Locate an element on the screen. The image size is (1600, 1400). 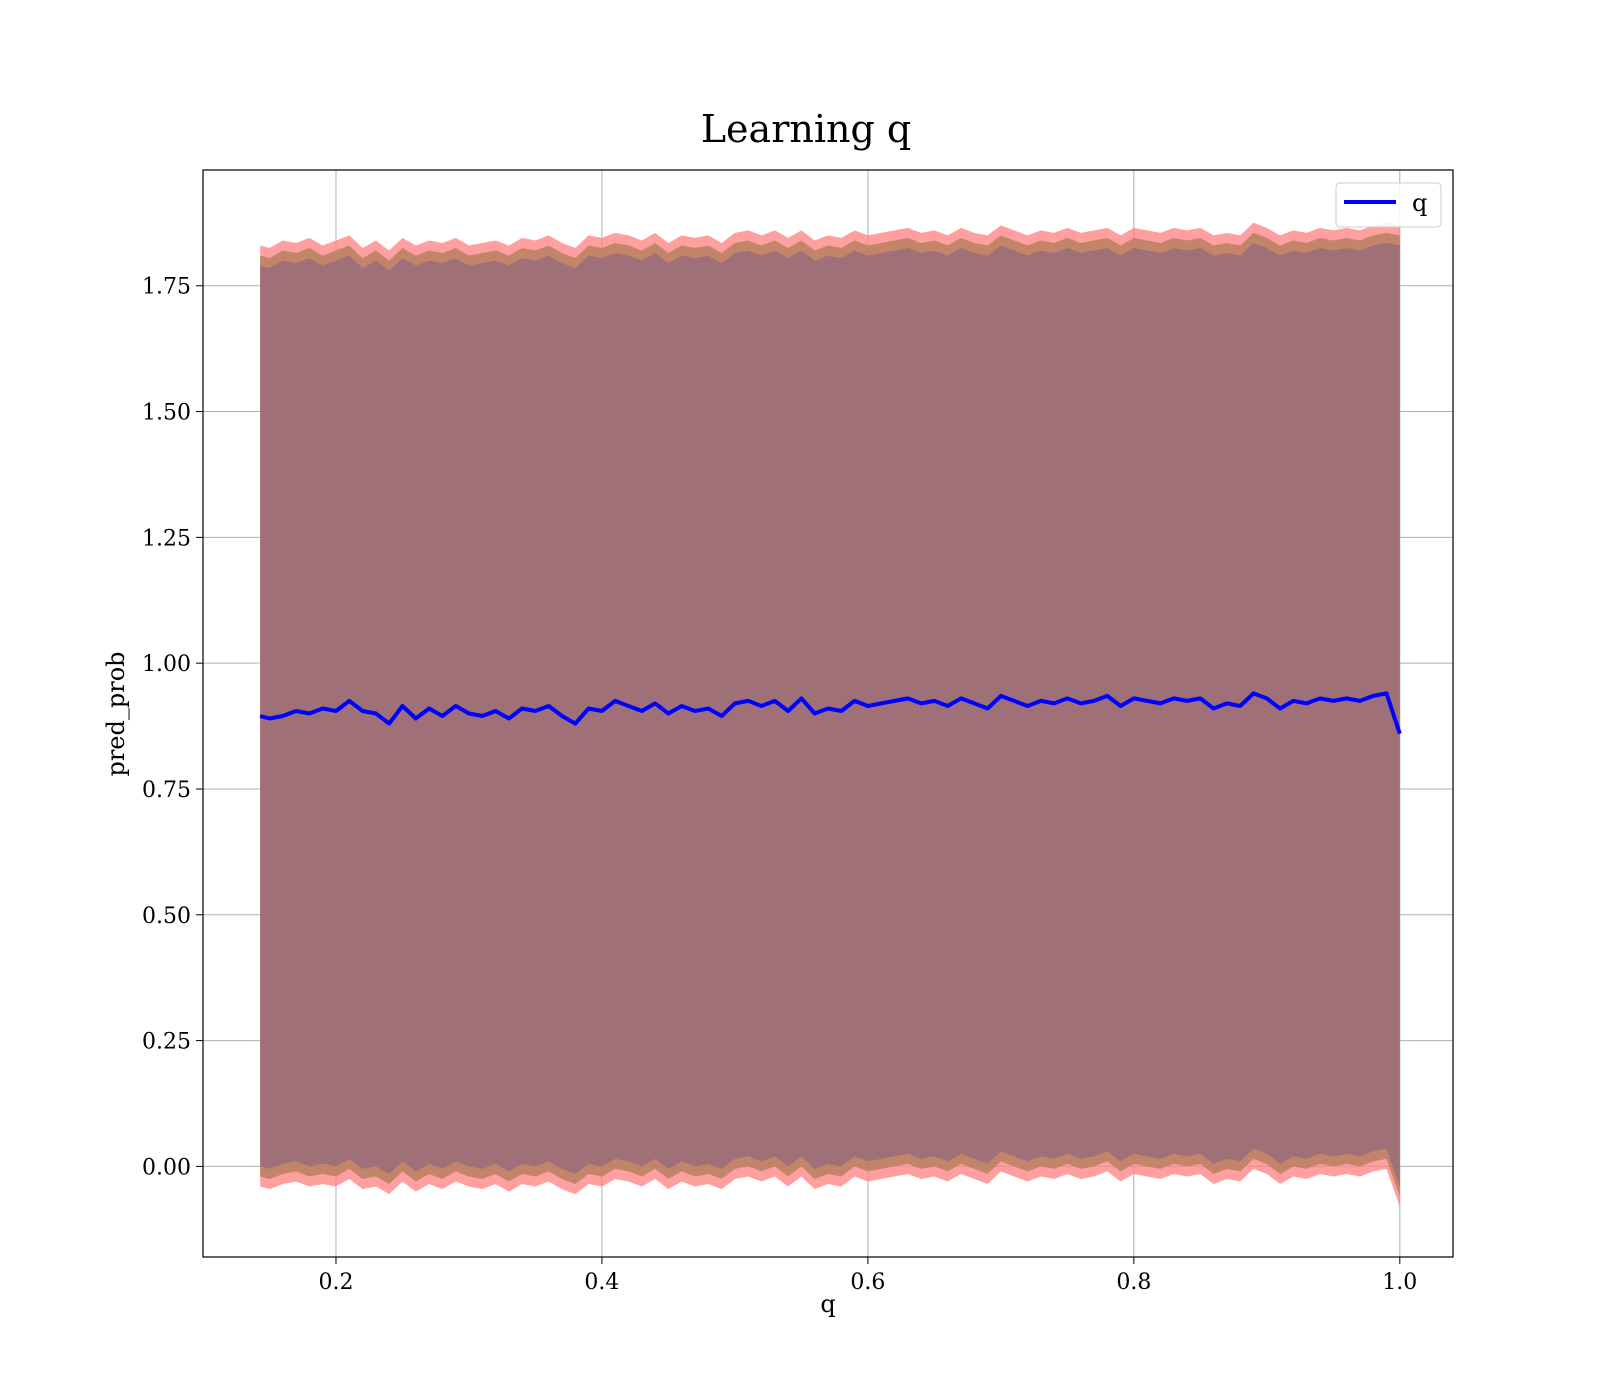
series-line-layer is located at coordinates (830, 713).